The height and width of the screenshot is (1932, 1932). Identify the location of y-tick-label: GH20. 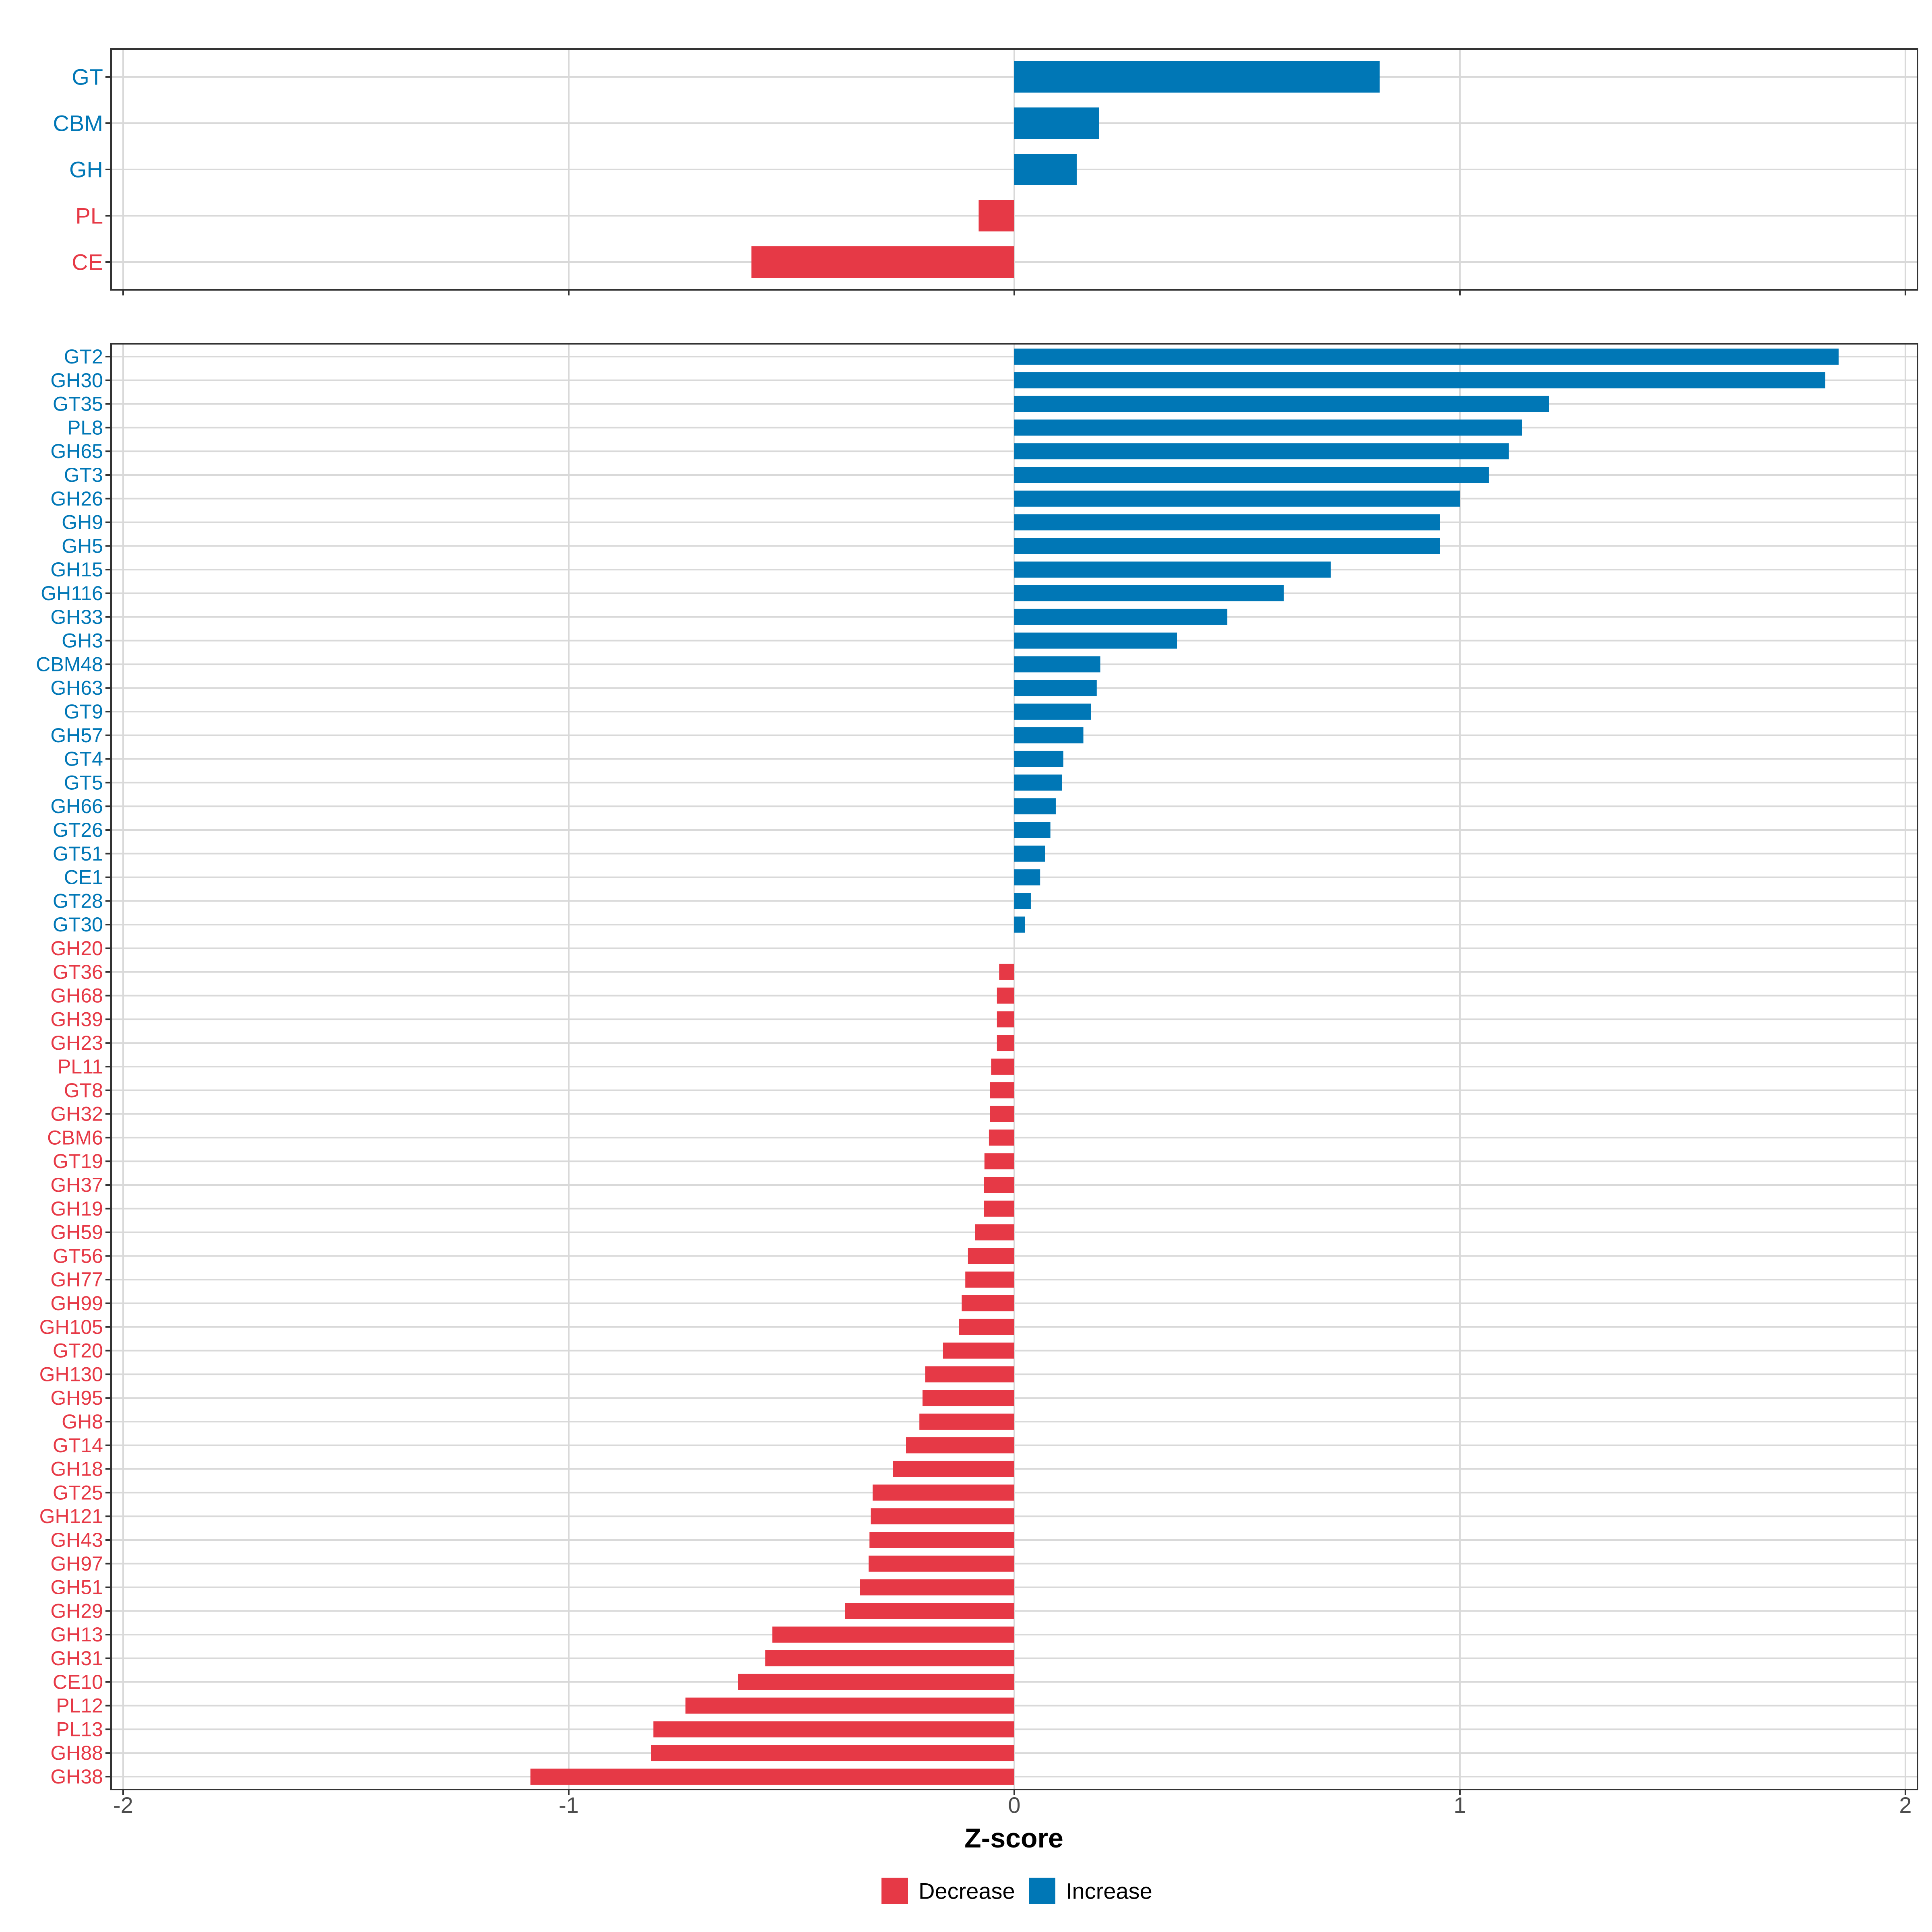
(76, 948).